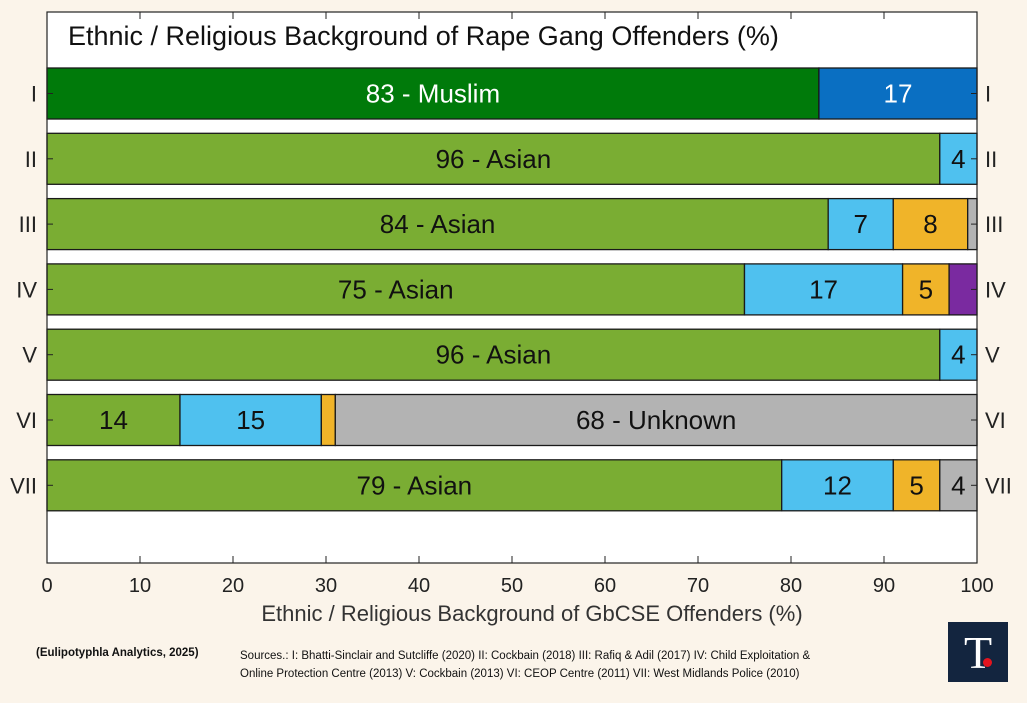 This screenshot has width=1027, height=703. What do you see at coordinates (113, 420) in the screenshot?
I see `data-label: 14` at bounding box center [113, 420].